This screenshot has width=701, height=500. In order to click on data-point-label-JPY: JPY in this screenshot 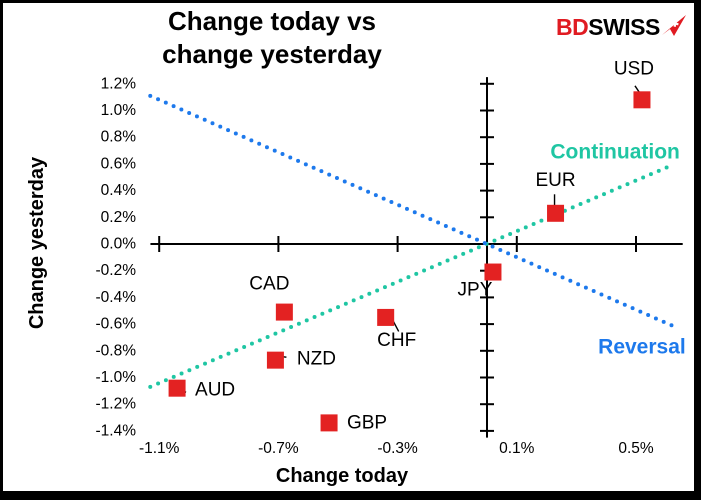, I will do `click(475, 290)`.